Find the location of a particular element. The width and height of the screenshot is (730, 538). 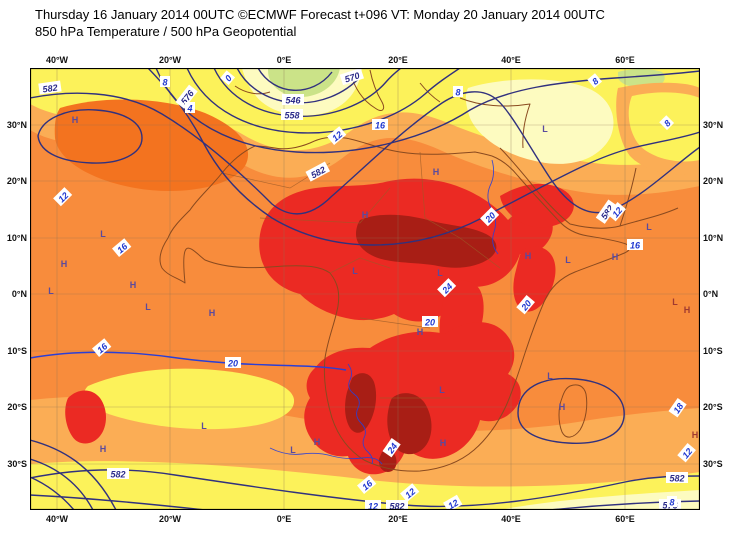

temperature-label: 4 is located at coordinates (190, 108).